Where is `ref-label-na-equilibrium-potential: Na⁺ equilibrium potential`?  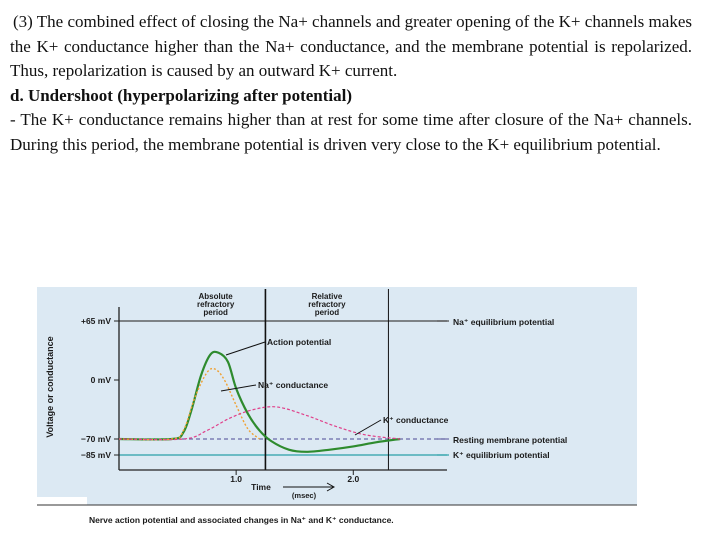 ref-label-na-equilibrium-potential: Na⁺ equilibrium potential is located at coordinates (503, 322).